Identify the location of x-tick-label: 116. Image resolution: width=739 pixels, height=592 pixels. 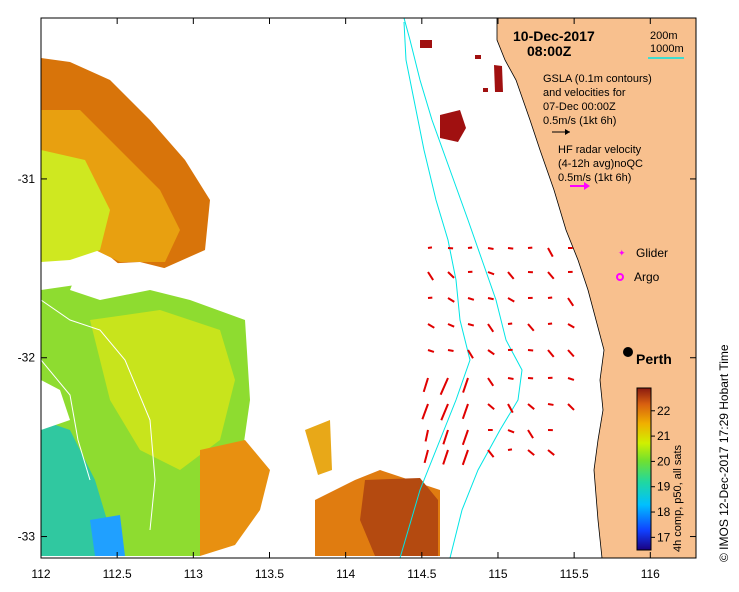
(650, 574).